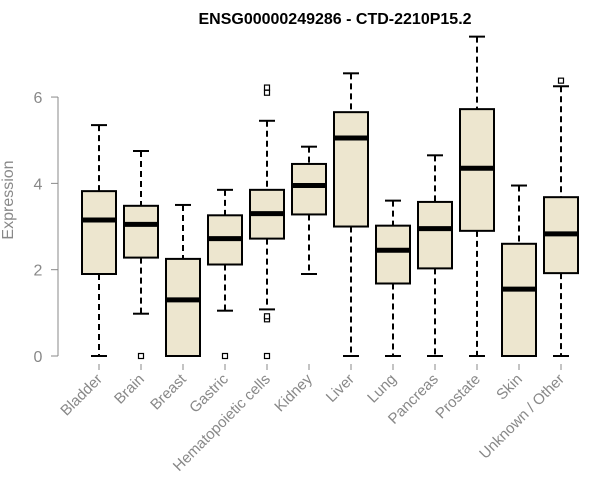 Image resolution: width=600 pixels, height=500 pixels. What do you see at coordinates (38, 184) in the screenshot?
I see `y-tick-label: 4` at bounding box center [38, 184].